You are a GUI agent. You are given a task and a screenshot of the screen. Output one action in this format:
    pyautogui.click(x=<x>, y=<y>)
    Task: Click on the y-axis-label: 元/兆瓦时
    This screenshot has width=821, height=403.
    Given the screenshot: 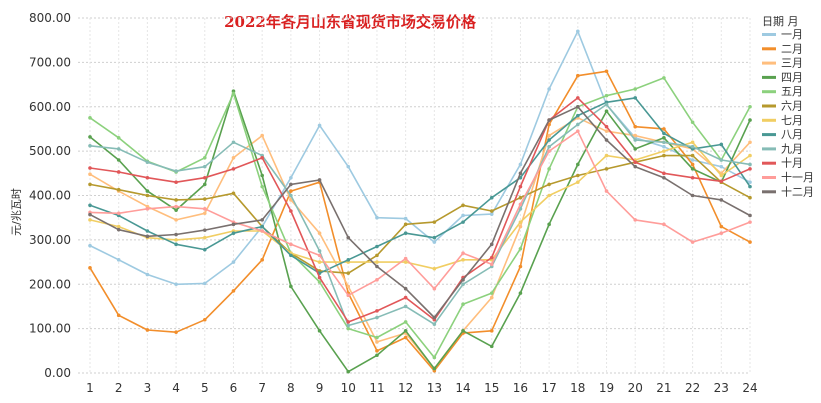 What is the action you would take?
    pyautogui.click(x=16, y=212)
    